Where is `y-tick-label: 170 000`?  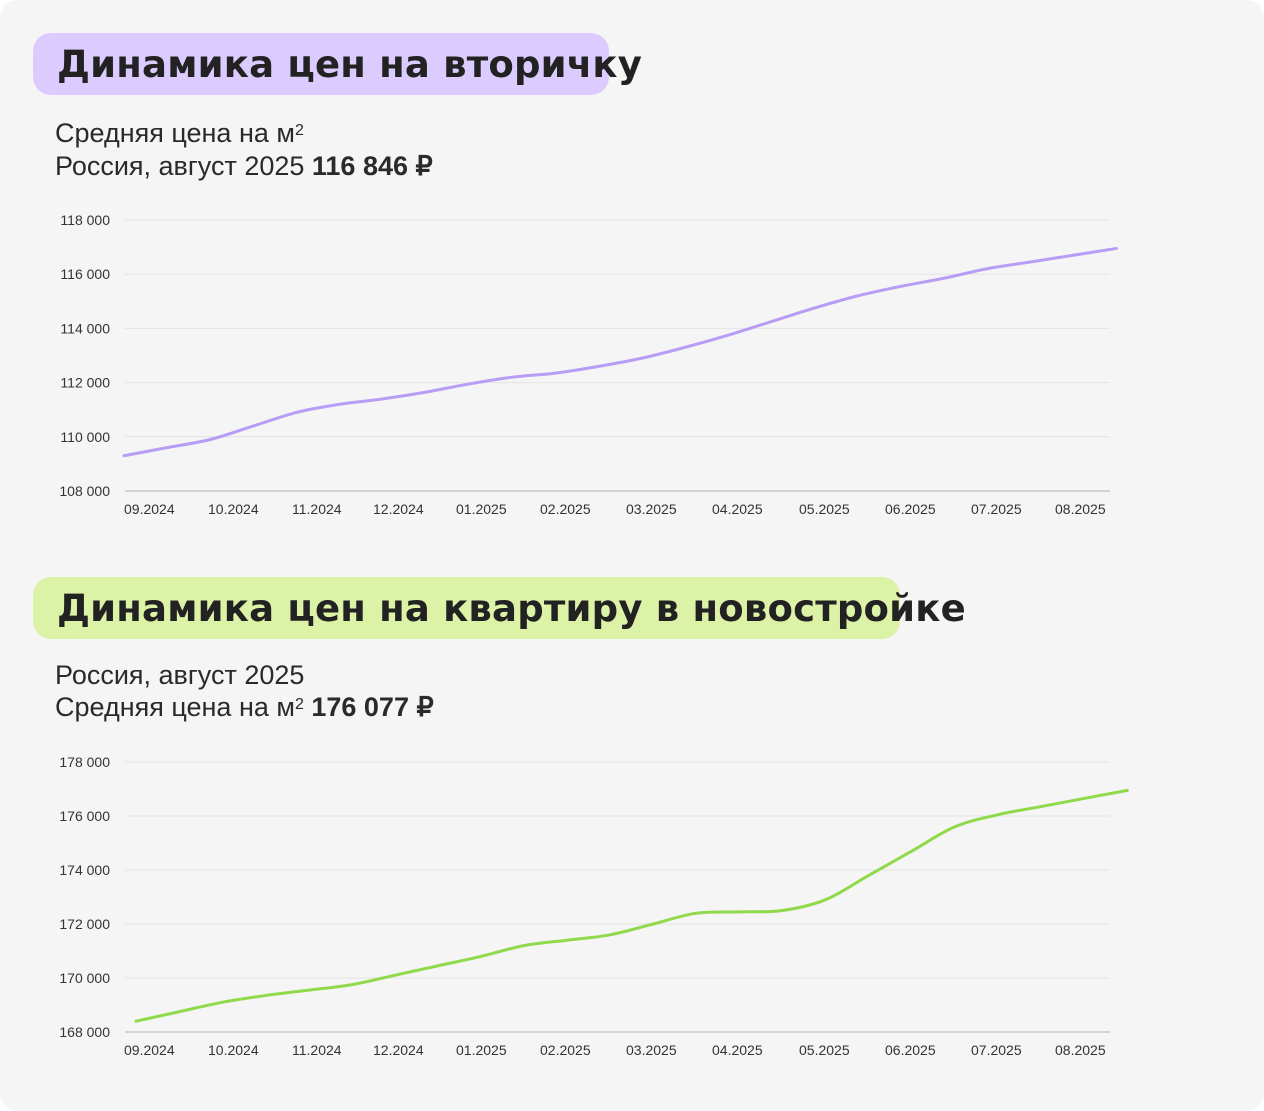 y-tick-label: 170 000 is located at coordinates (84, 978).